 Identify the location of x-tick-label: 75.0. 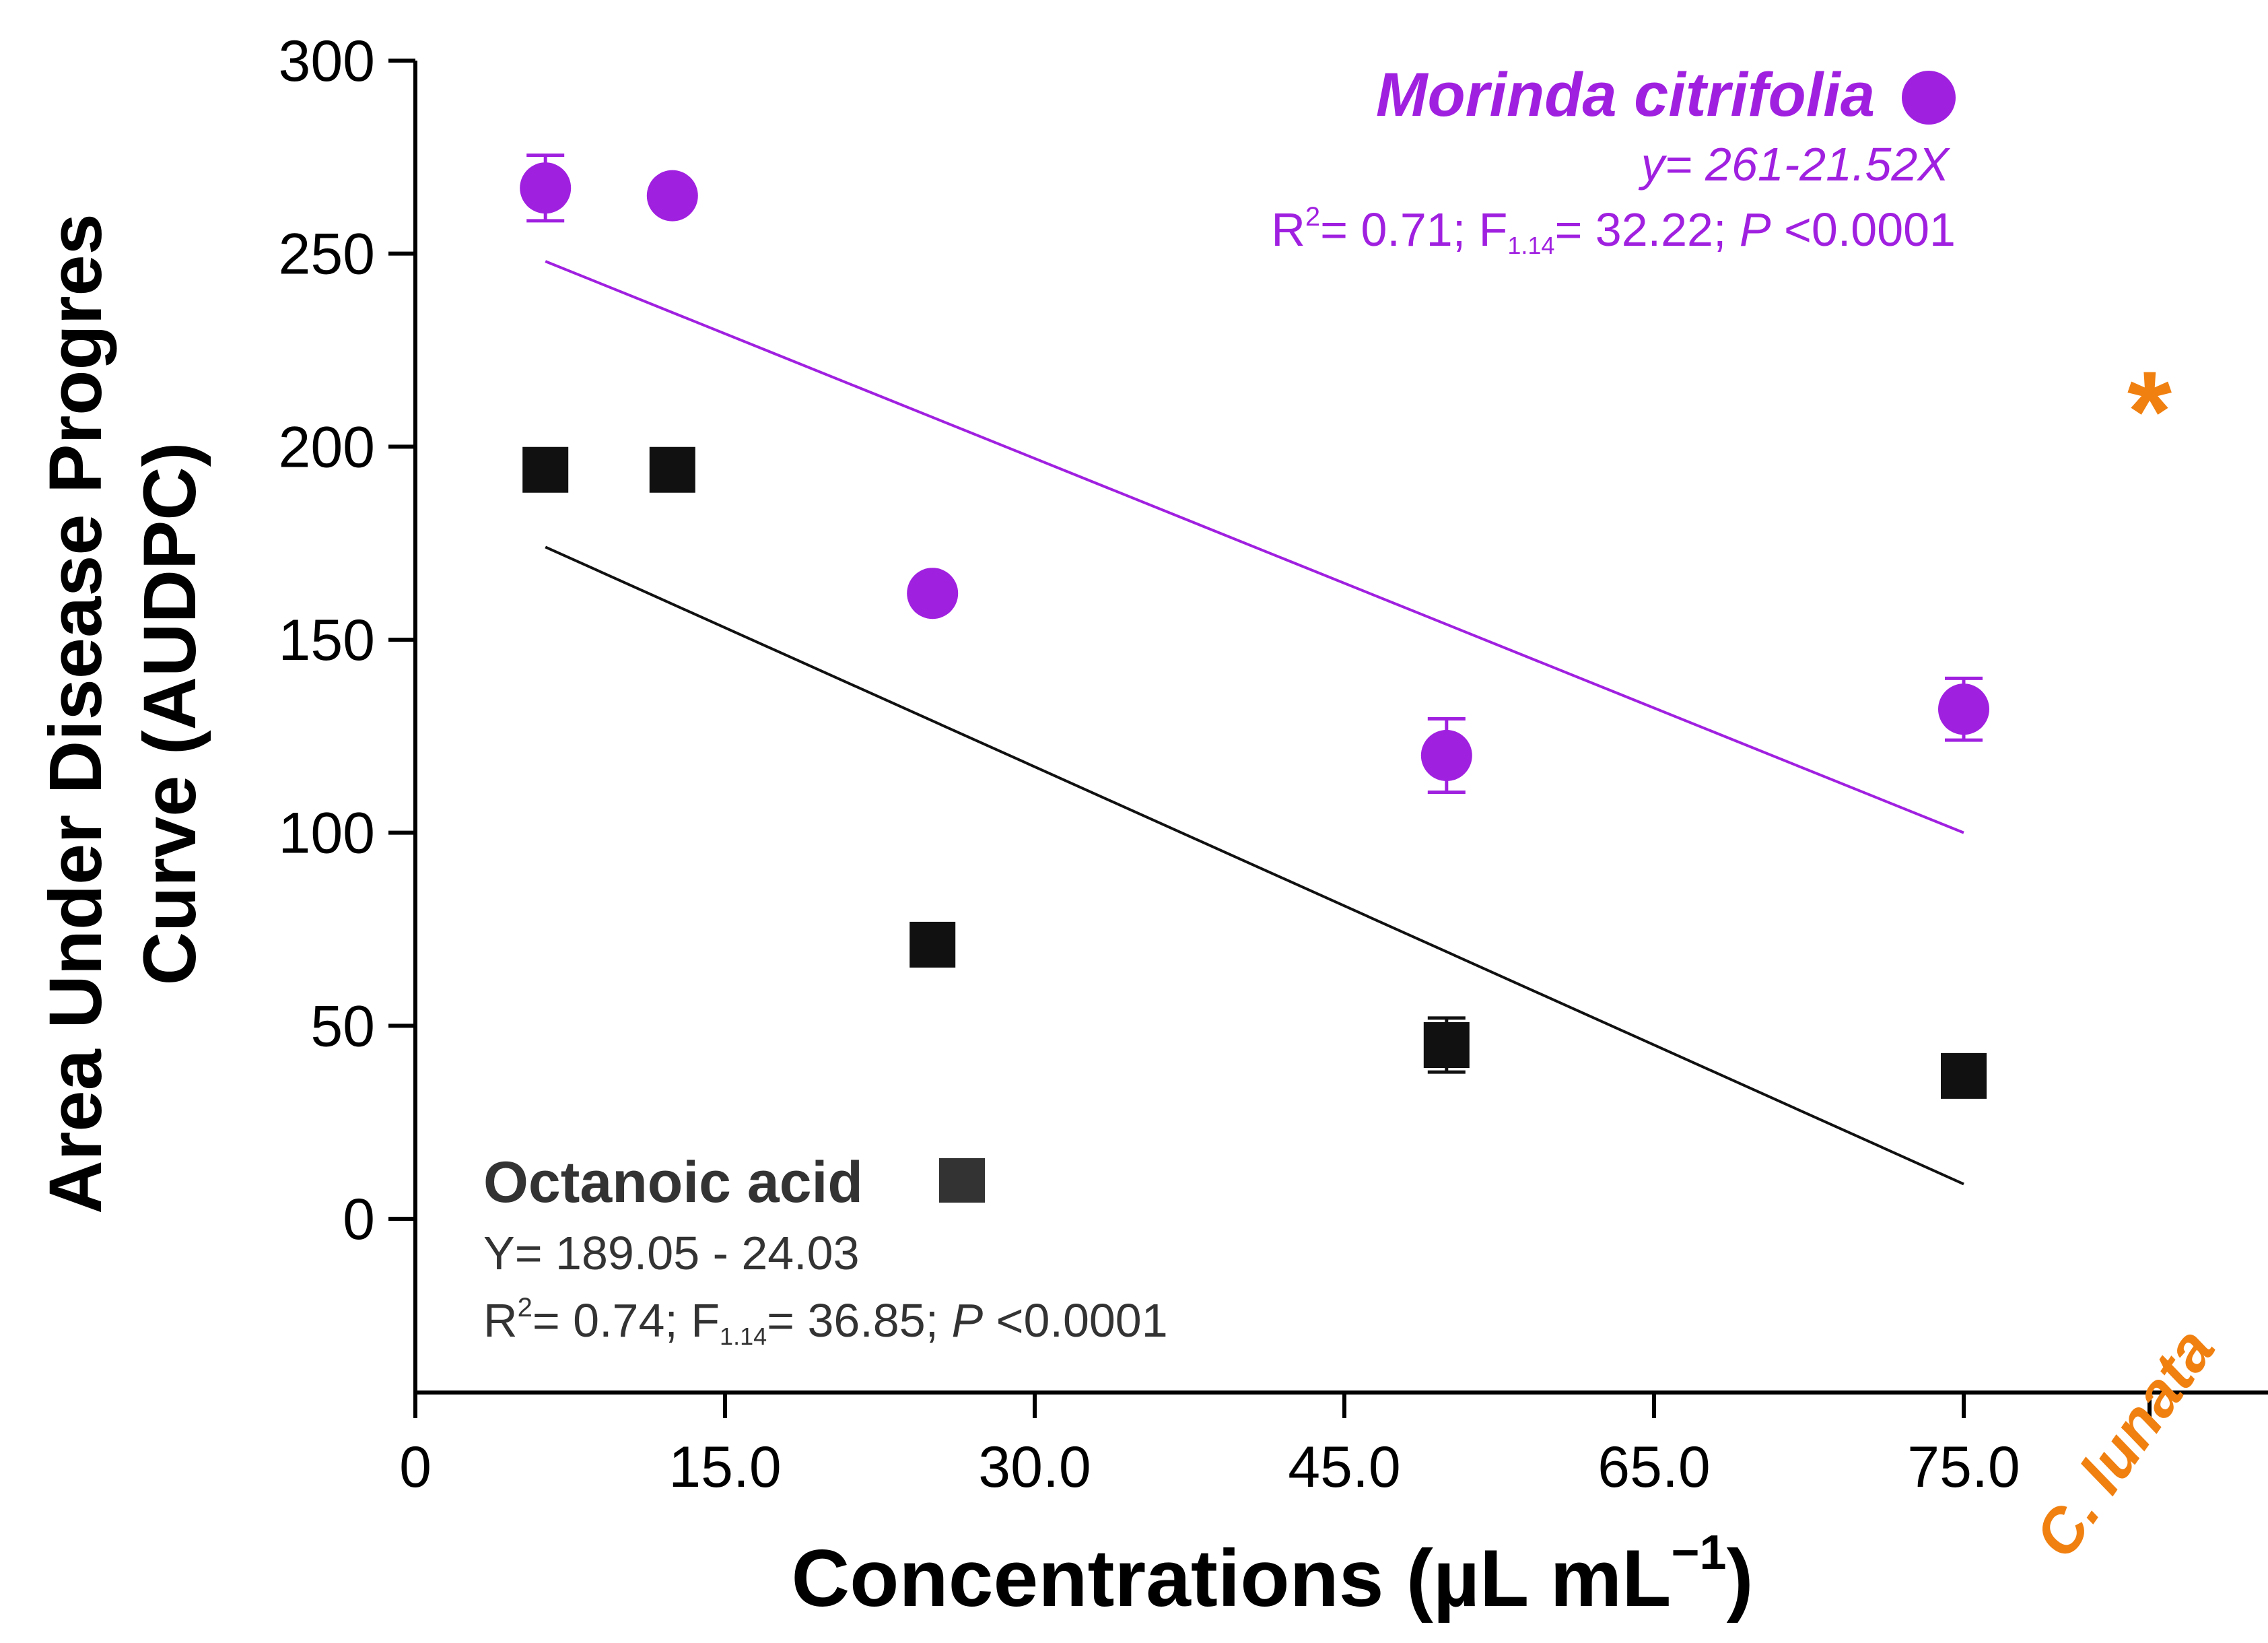
(1963, 1468).